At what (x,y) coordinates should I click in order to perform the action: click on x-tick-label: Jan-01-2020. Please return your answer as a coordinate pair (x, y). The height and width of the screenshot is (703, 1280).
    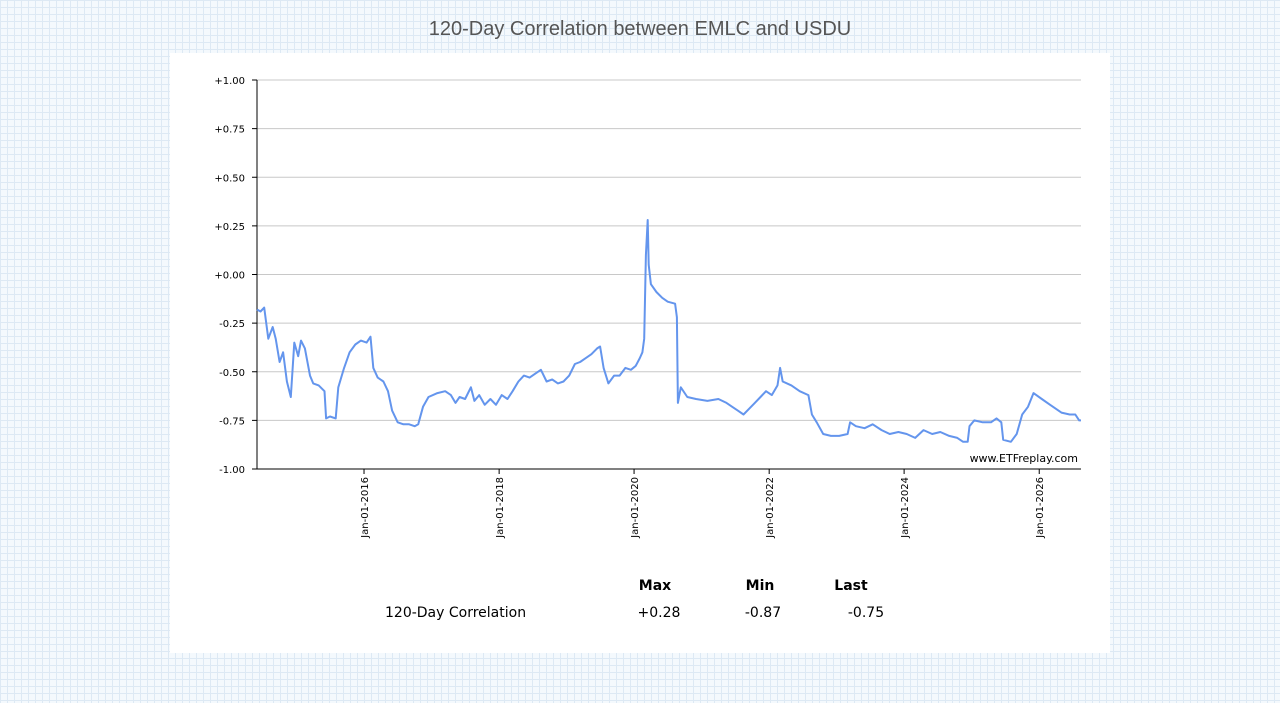
    Looking at the image, I should click on (635, 508).